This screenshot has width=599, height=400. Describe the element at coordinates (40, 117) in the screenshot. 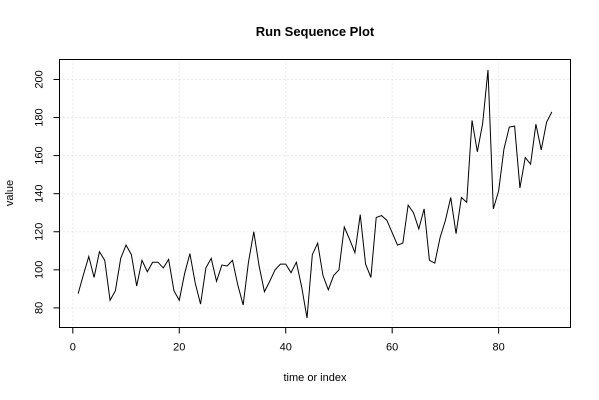

I see `y-tick-label-5: 180` at that location.